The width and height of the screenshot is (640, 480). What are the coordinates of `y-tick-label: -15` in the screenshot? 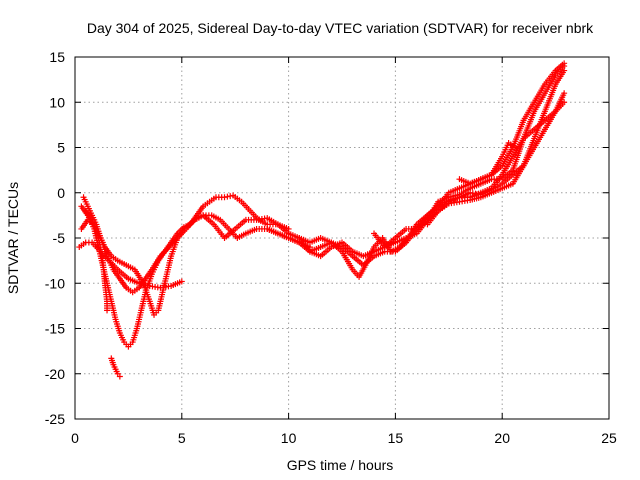 It's located at (55, 329).